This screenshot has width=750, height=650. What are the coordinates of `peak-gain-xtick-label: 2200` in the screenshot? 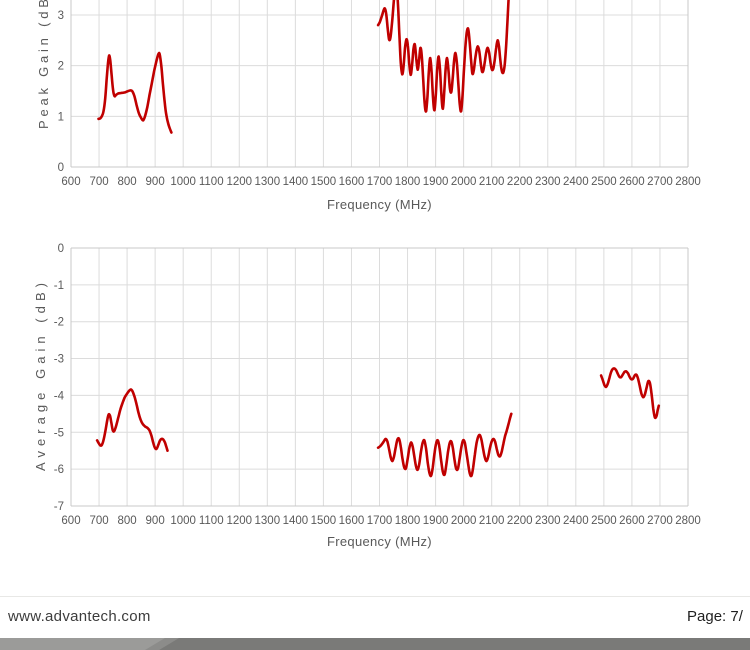 It's located at (520, 182).